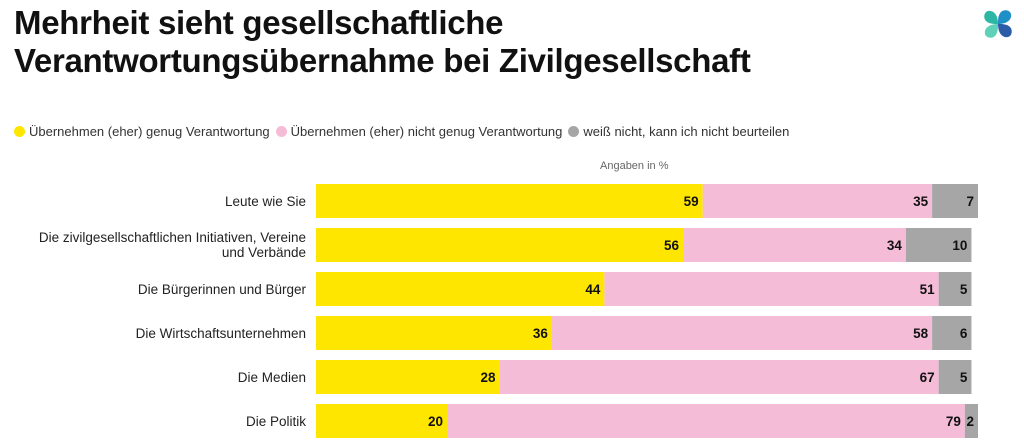 The width and height of the screenshot is (1024, 444). I want to click on data-label-no: 34, so click(895, 245).